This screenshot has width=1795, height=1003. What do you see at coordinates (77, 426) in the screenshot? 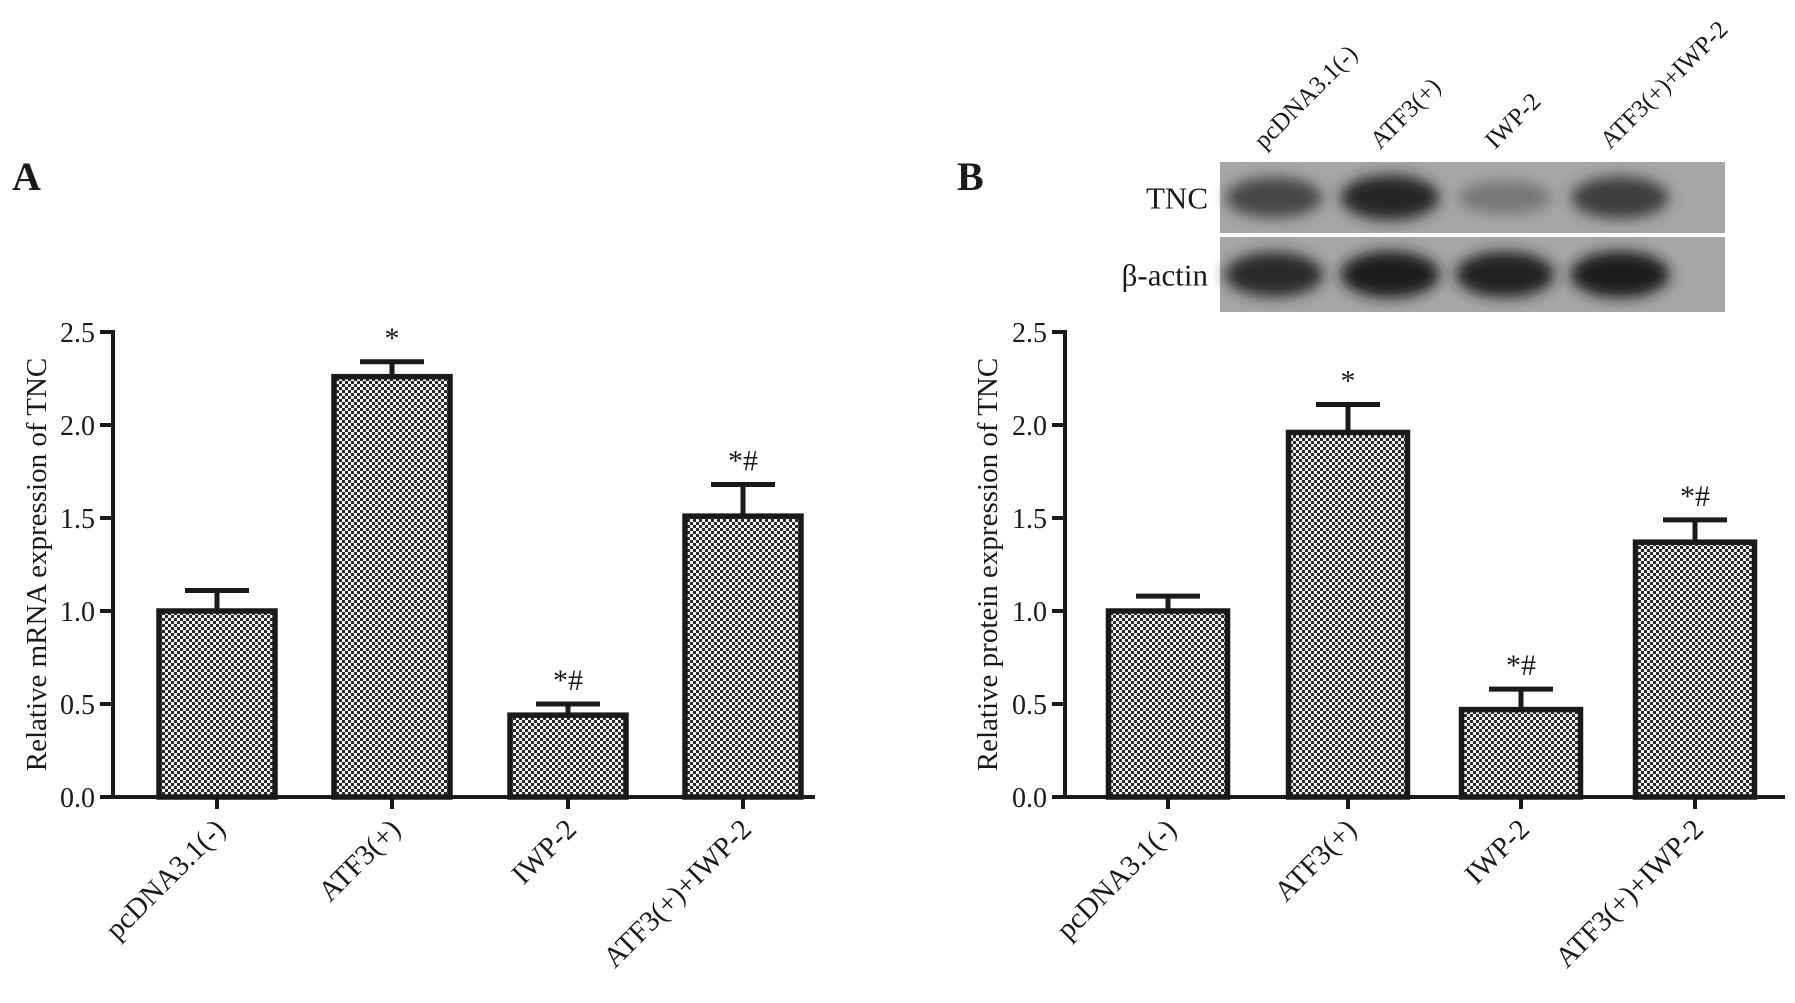
I see `chart-a-y-tick-label-4: 2.0` at bounding box center [77, 426].